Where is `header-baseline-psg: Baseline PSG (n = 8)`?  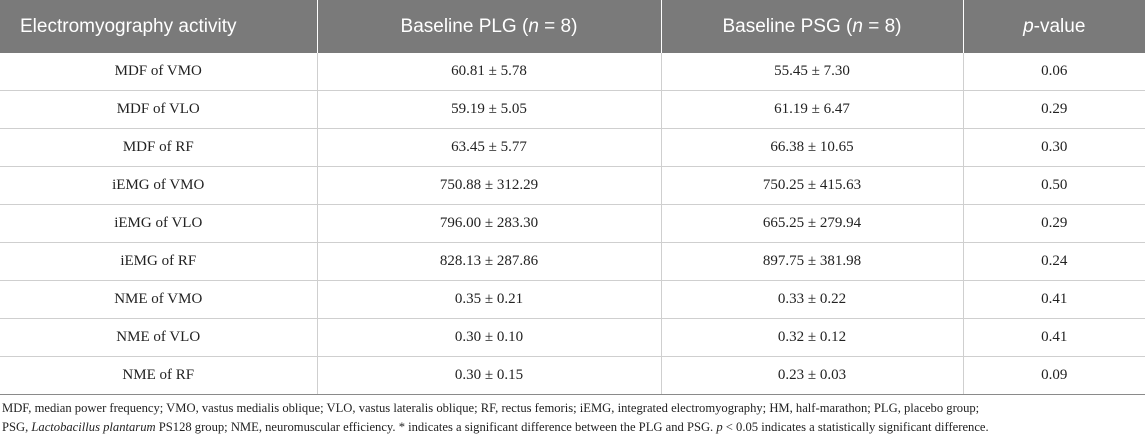 header-baseline-psg: Baseline PSG (n = 8) is located at coordinates (812, 26).